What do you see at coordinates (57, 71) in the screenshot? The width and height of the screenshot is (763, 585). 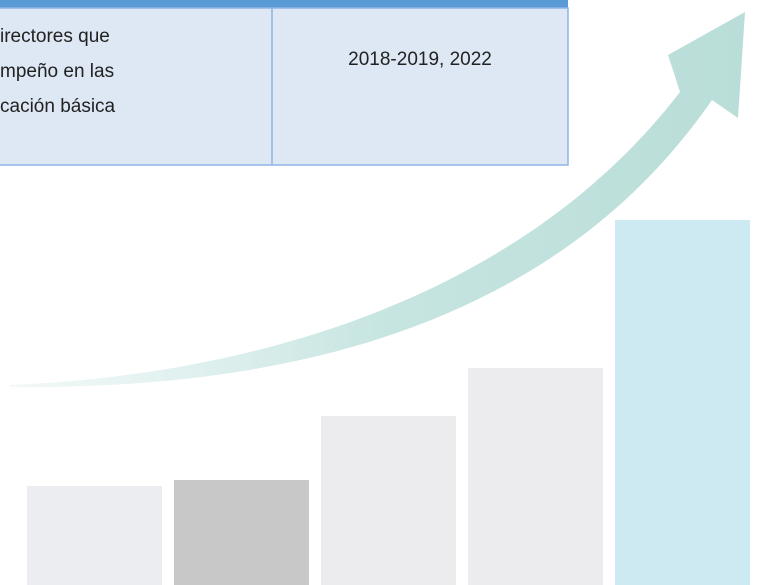 I see `cell-text: mpeño en las` at bounding box center [57, 71].